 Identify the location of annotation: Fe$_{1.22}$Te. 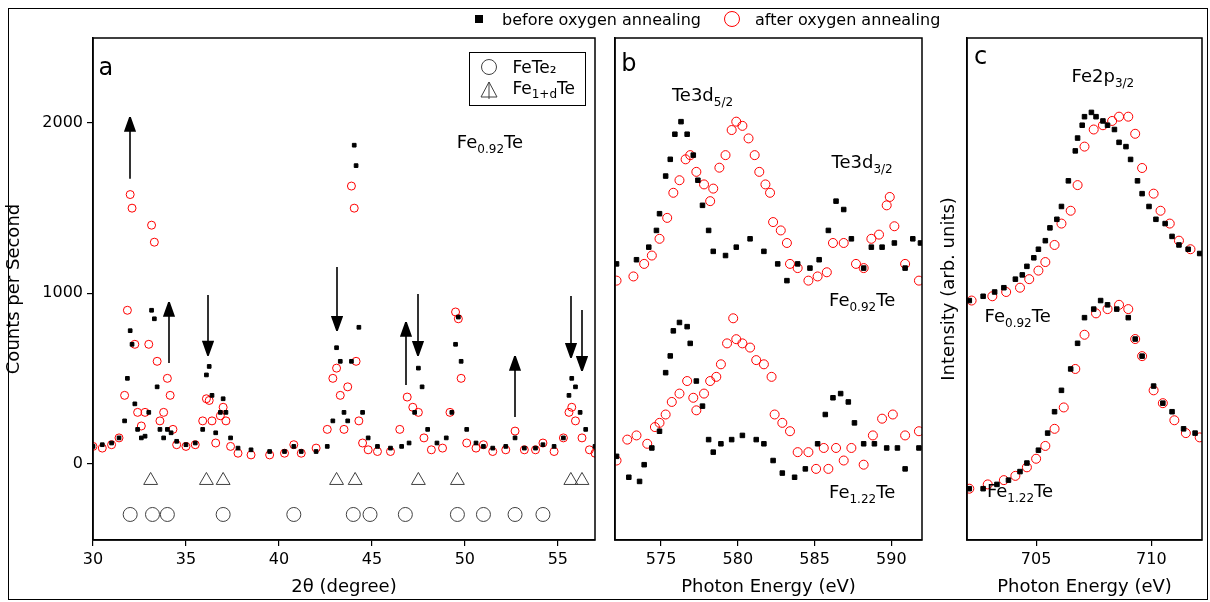
(1020, 492).